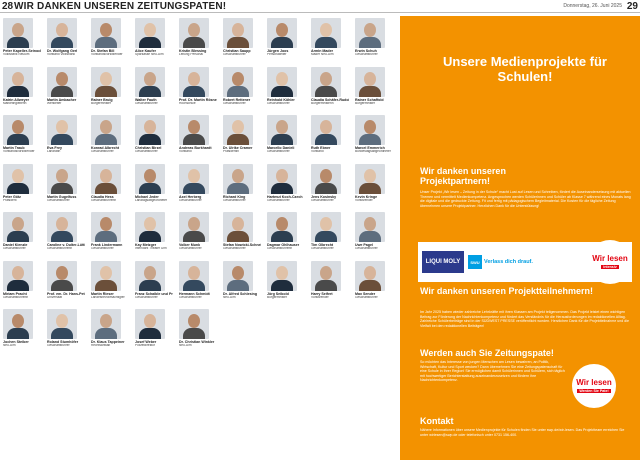  Describe the element at coordinates (322, 103) in the screenshot. I see `sponsor-role: Bürgermeisterin` at that location.